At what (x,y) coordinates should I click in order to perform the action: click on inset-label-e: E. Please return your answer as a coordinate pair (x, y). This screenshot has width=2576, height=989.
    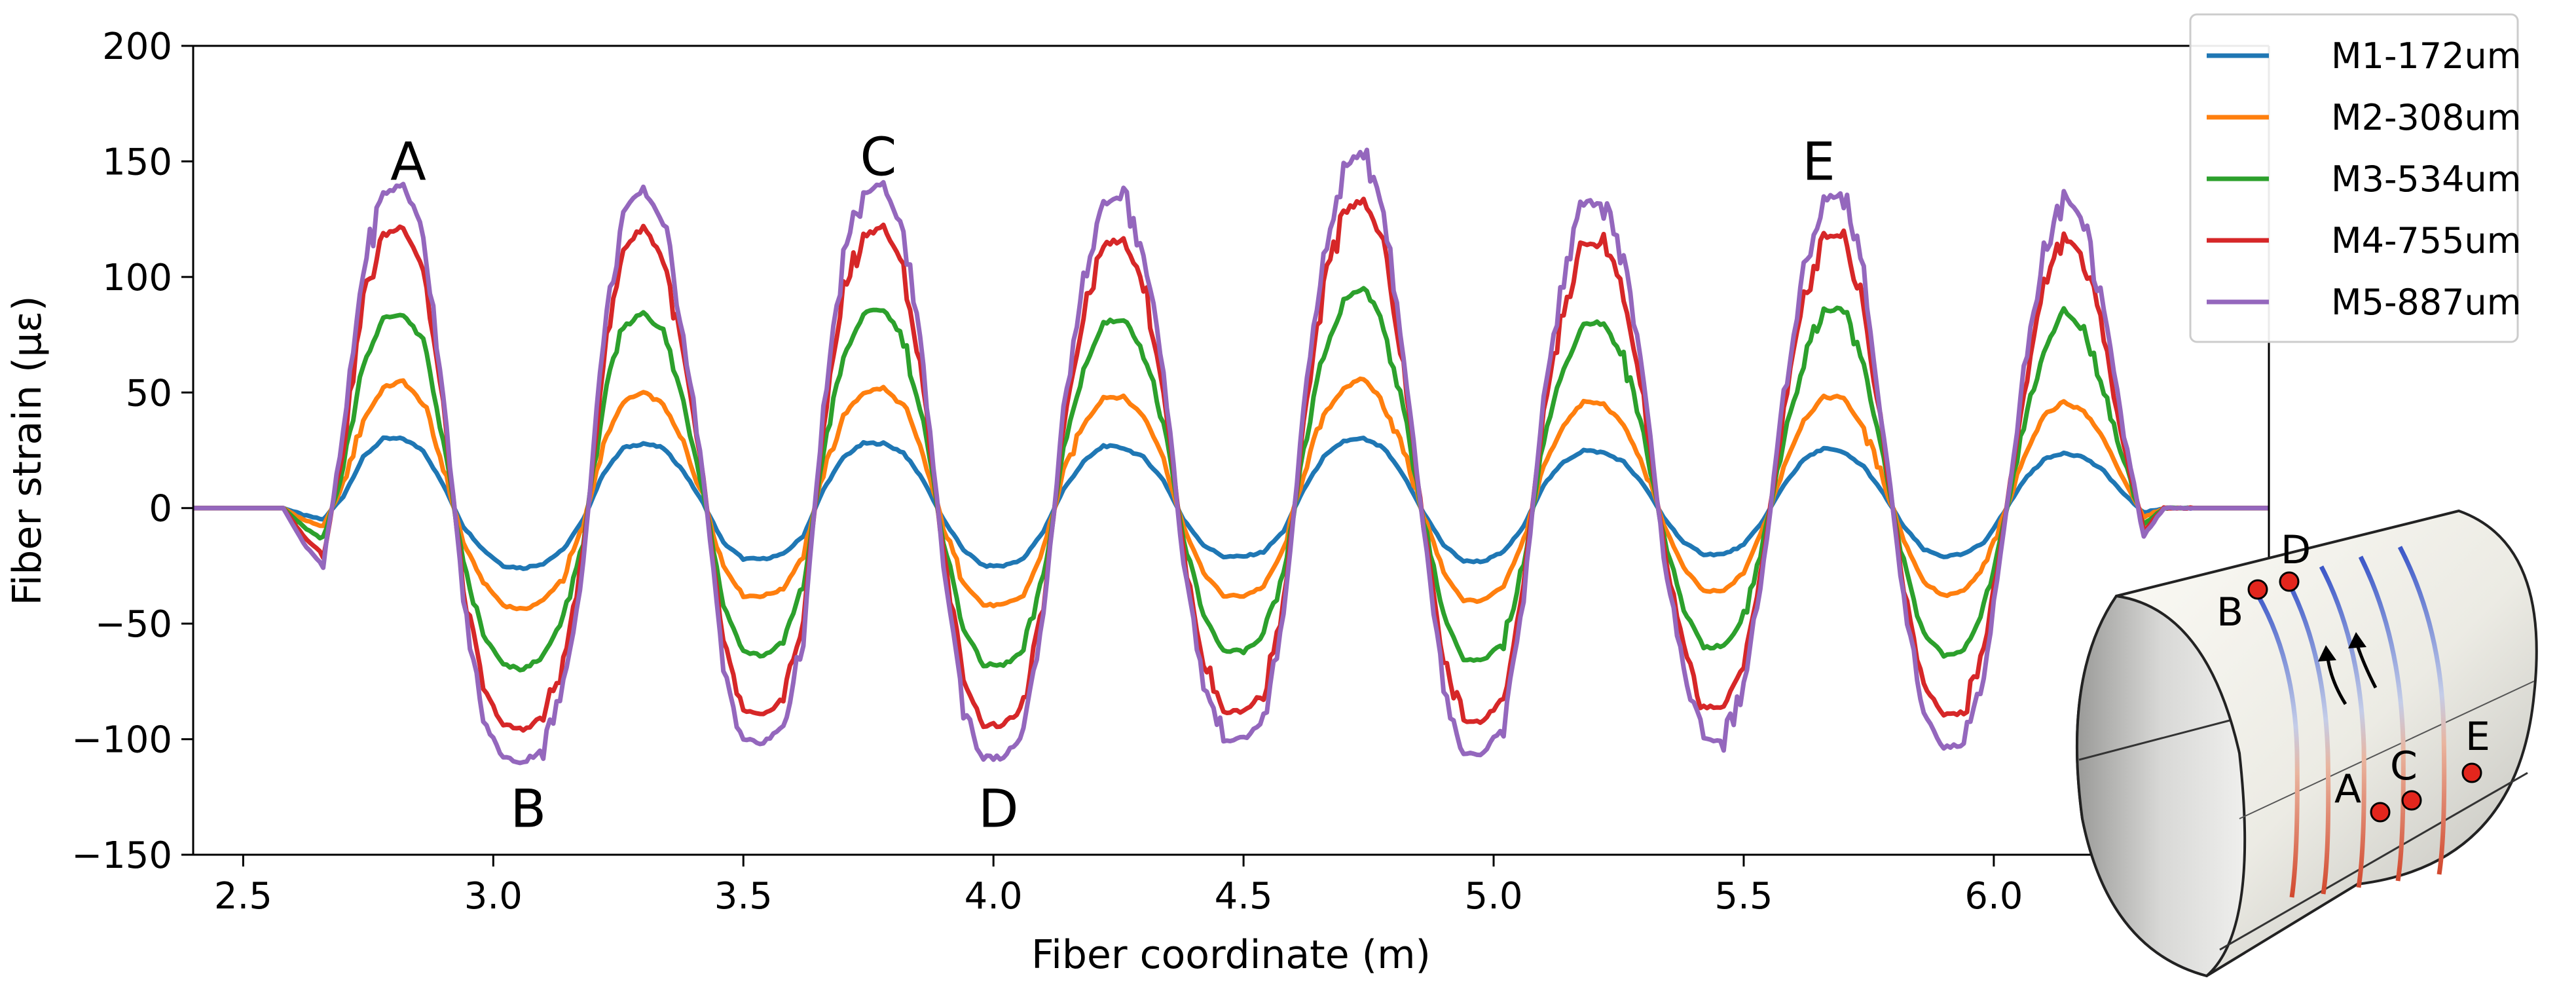
    Looking at the image, I should click on (2477, 737).